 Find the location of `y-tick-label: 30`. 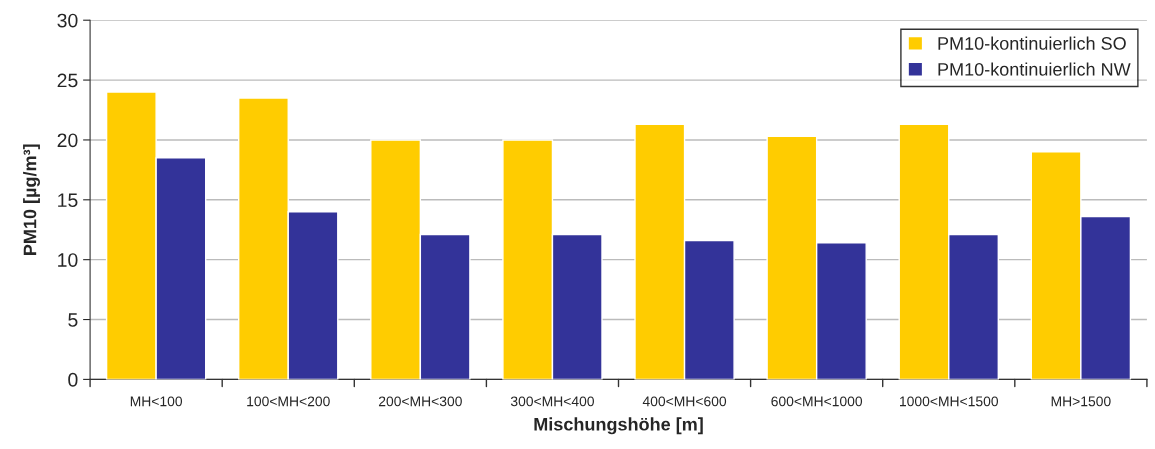

y-tick-label: 30 is located at coordinates (67, 20).